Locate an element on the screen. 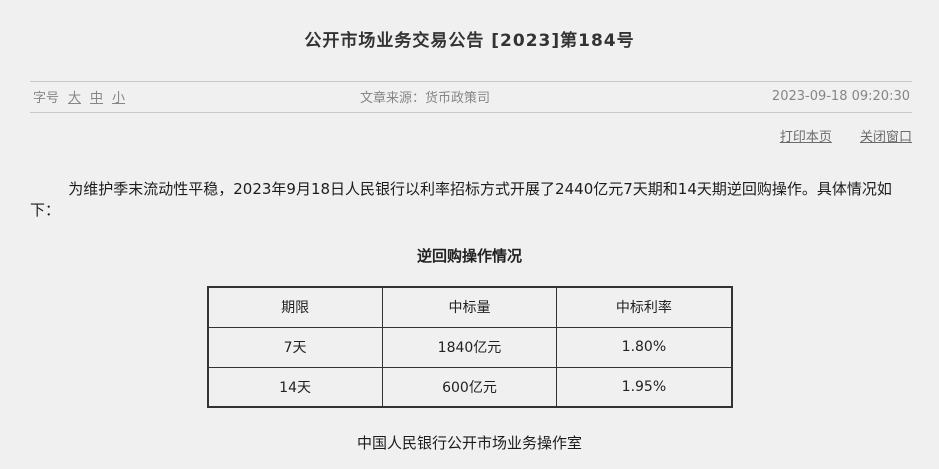  print-page-link: 打印本页 is located at coordinates (805, 137).